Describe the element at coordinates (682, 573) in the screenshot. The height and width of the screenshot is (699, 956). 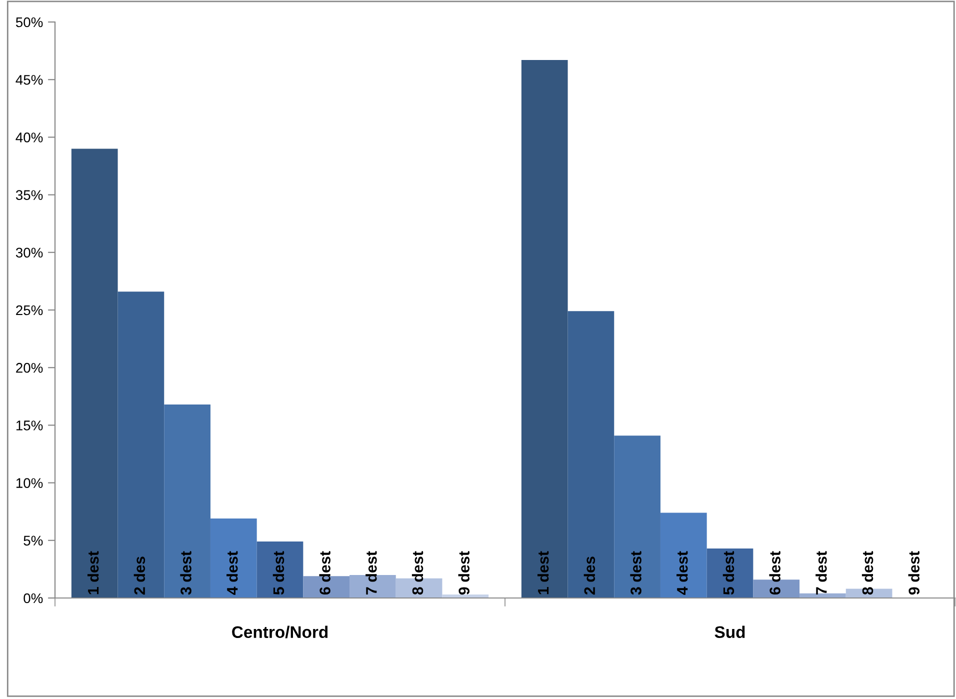
I see `text: 4 dest` at that location.